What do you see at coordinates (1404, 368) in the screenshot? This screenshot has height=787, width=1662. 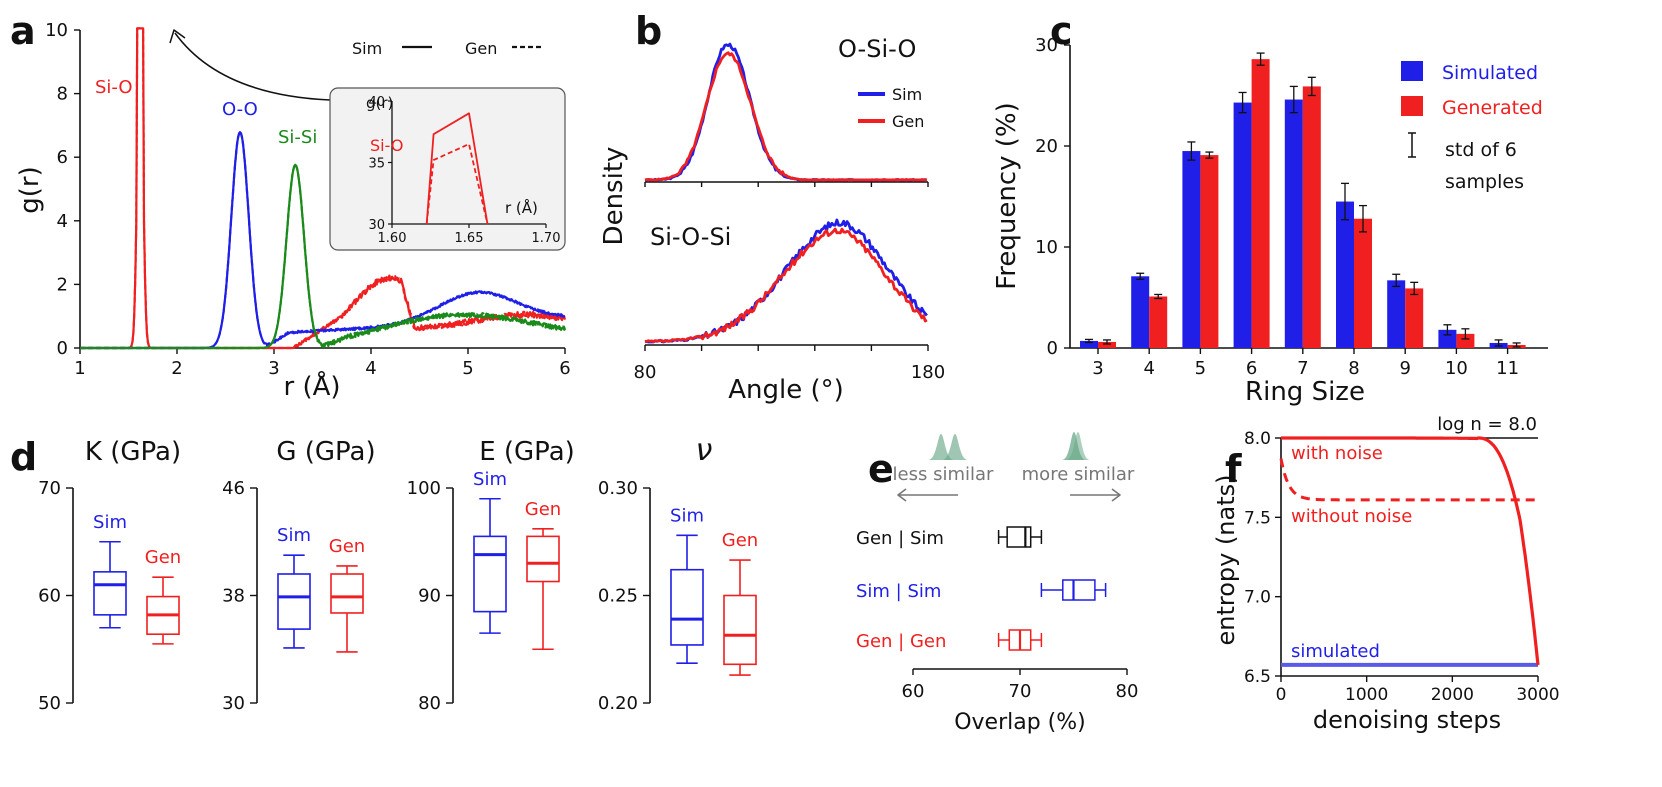 I see `x-tick-label: 9` at bounding box center [1404, 368].